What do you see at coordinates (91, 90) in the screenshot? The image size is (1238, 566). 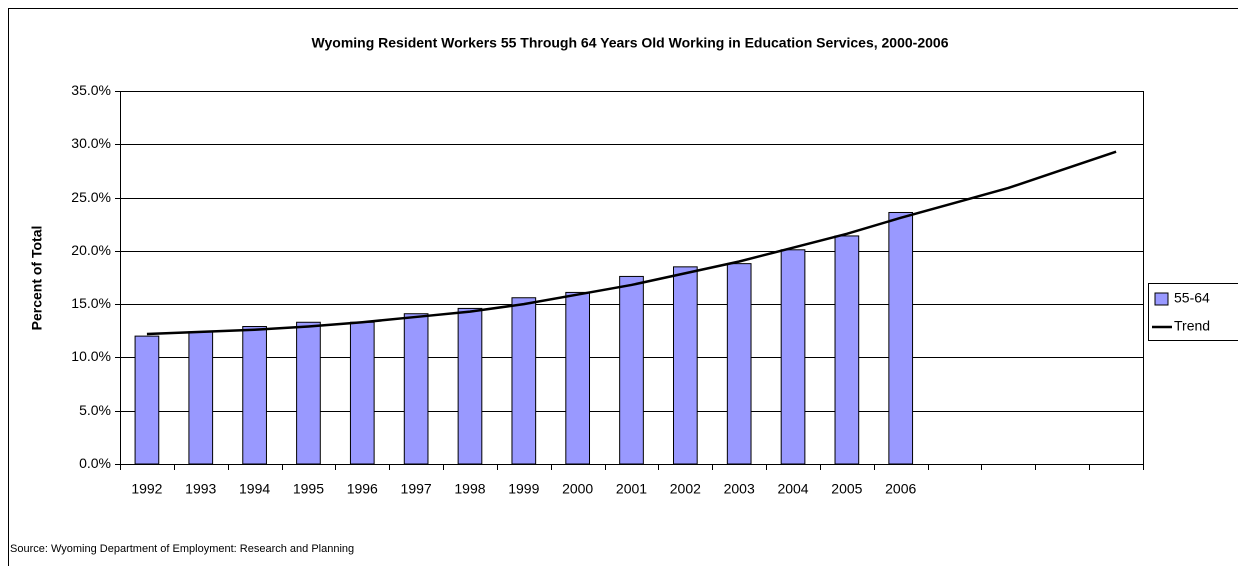 I see `y-tick-label: 35.0%` at bounding box center [91, 90].